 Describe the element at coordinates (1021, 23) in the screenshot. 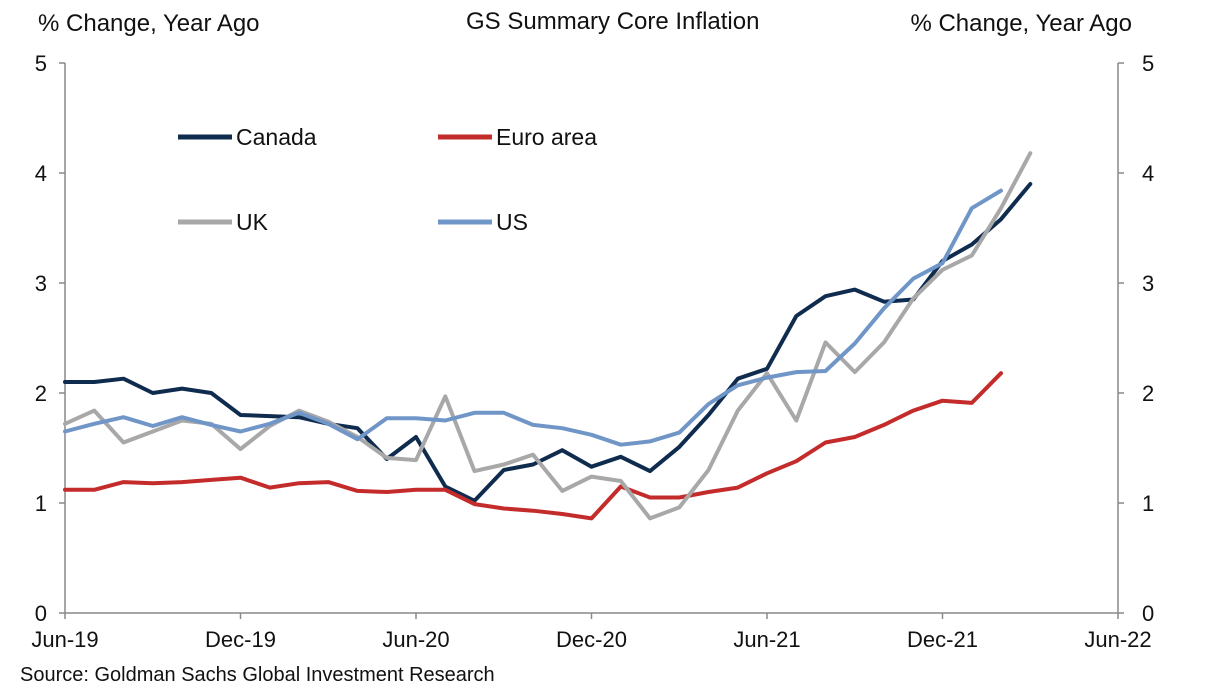

I see `y-axis-label-right: % Change, Year Ago` at that location.